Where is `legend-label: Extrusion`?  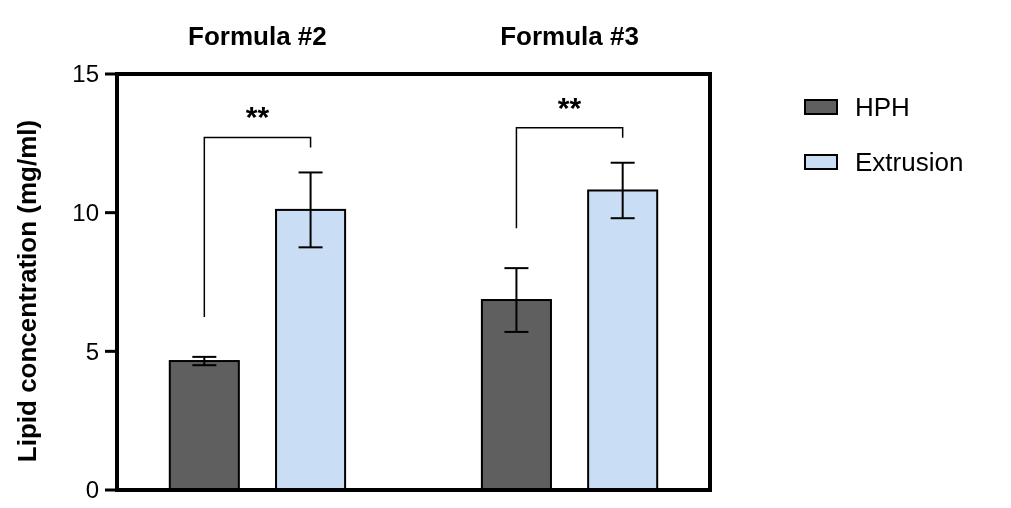 legend-label: Extrusion is located at coordinates (909, 162).